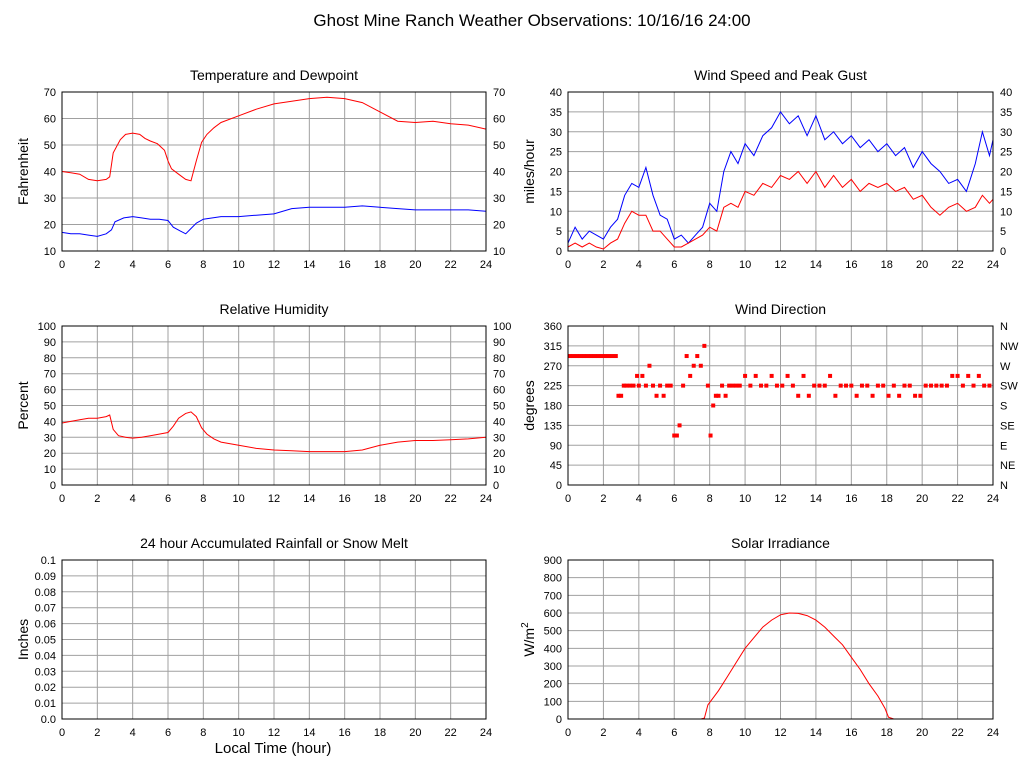  Describe the element at coordinates (23, 171) in the screenshot. I see `y-axis-label: Fahrenheit` at that location.